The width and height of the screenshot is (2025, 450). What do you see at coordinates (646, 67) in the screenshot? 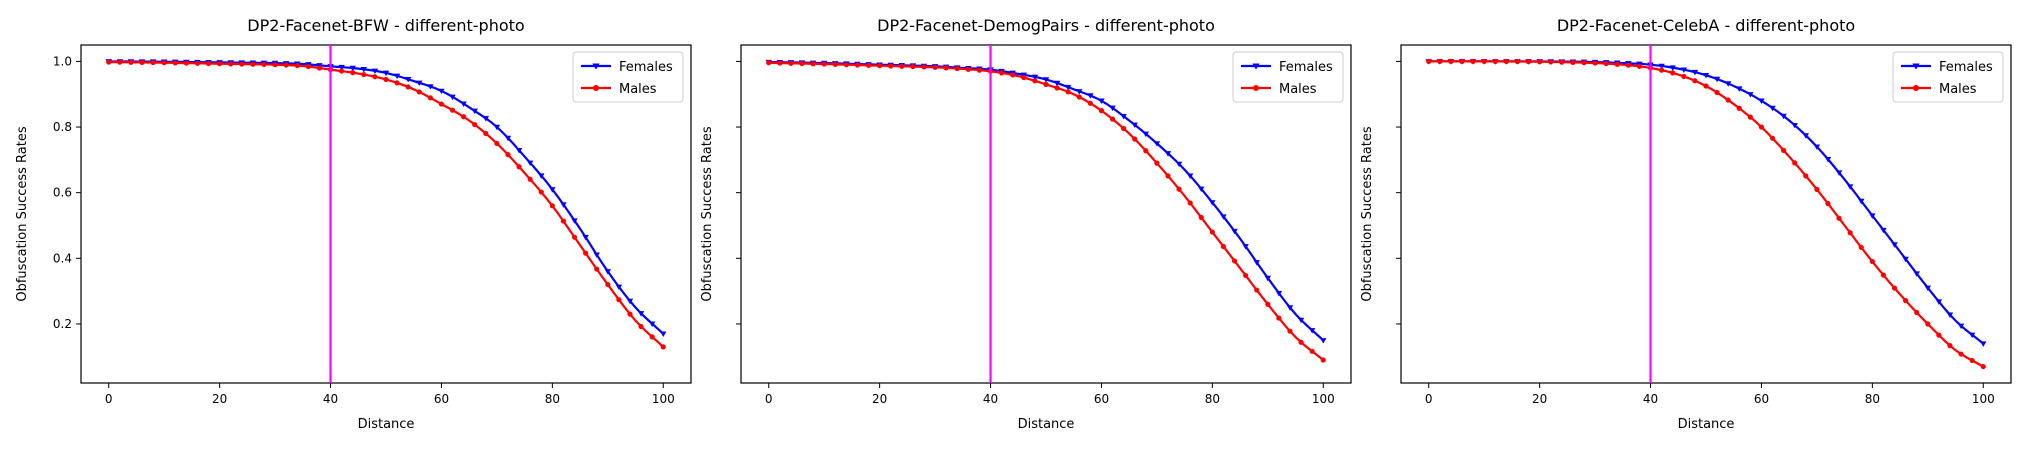
I see `legend-label: Females` at bounding box center [646, 67].